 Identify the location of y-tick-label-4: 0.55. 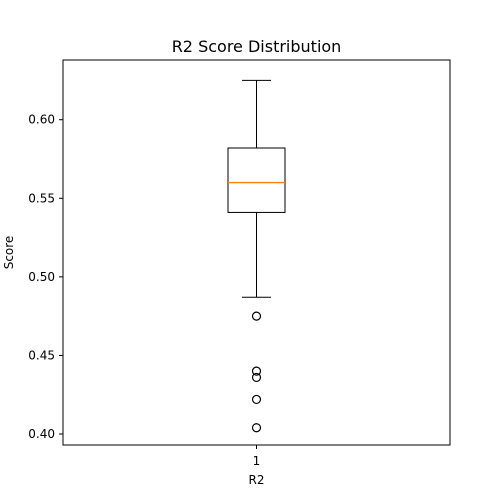
(41, 198).